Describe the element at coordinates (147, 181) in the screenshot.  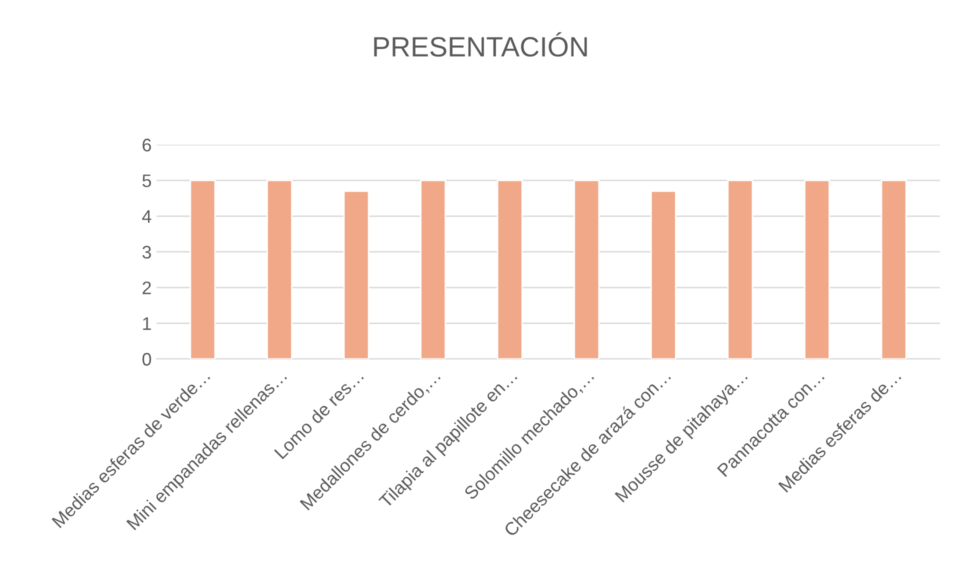
I see `y-tick-label: 5` at that location.